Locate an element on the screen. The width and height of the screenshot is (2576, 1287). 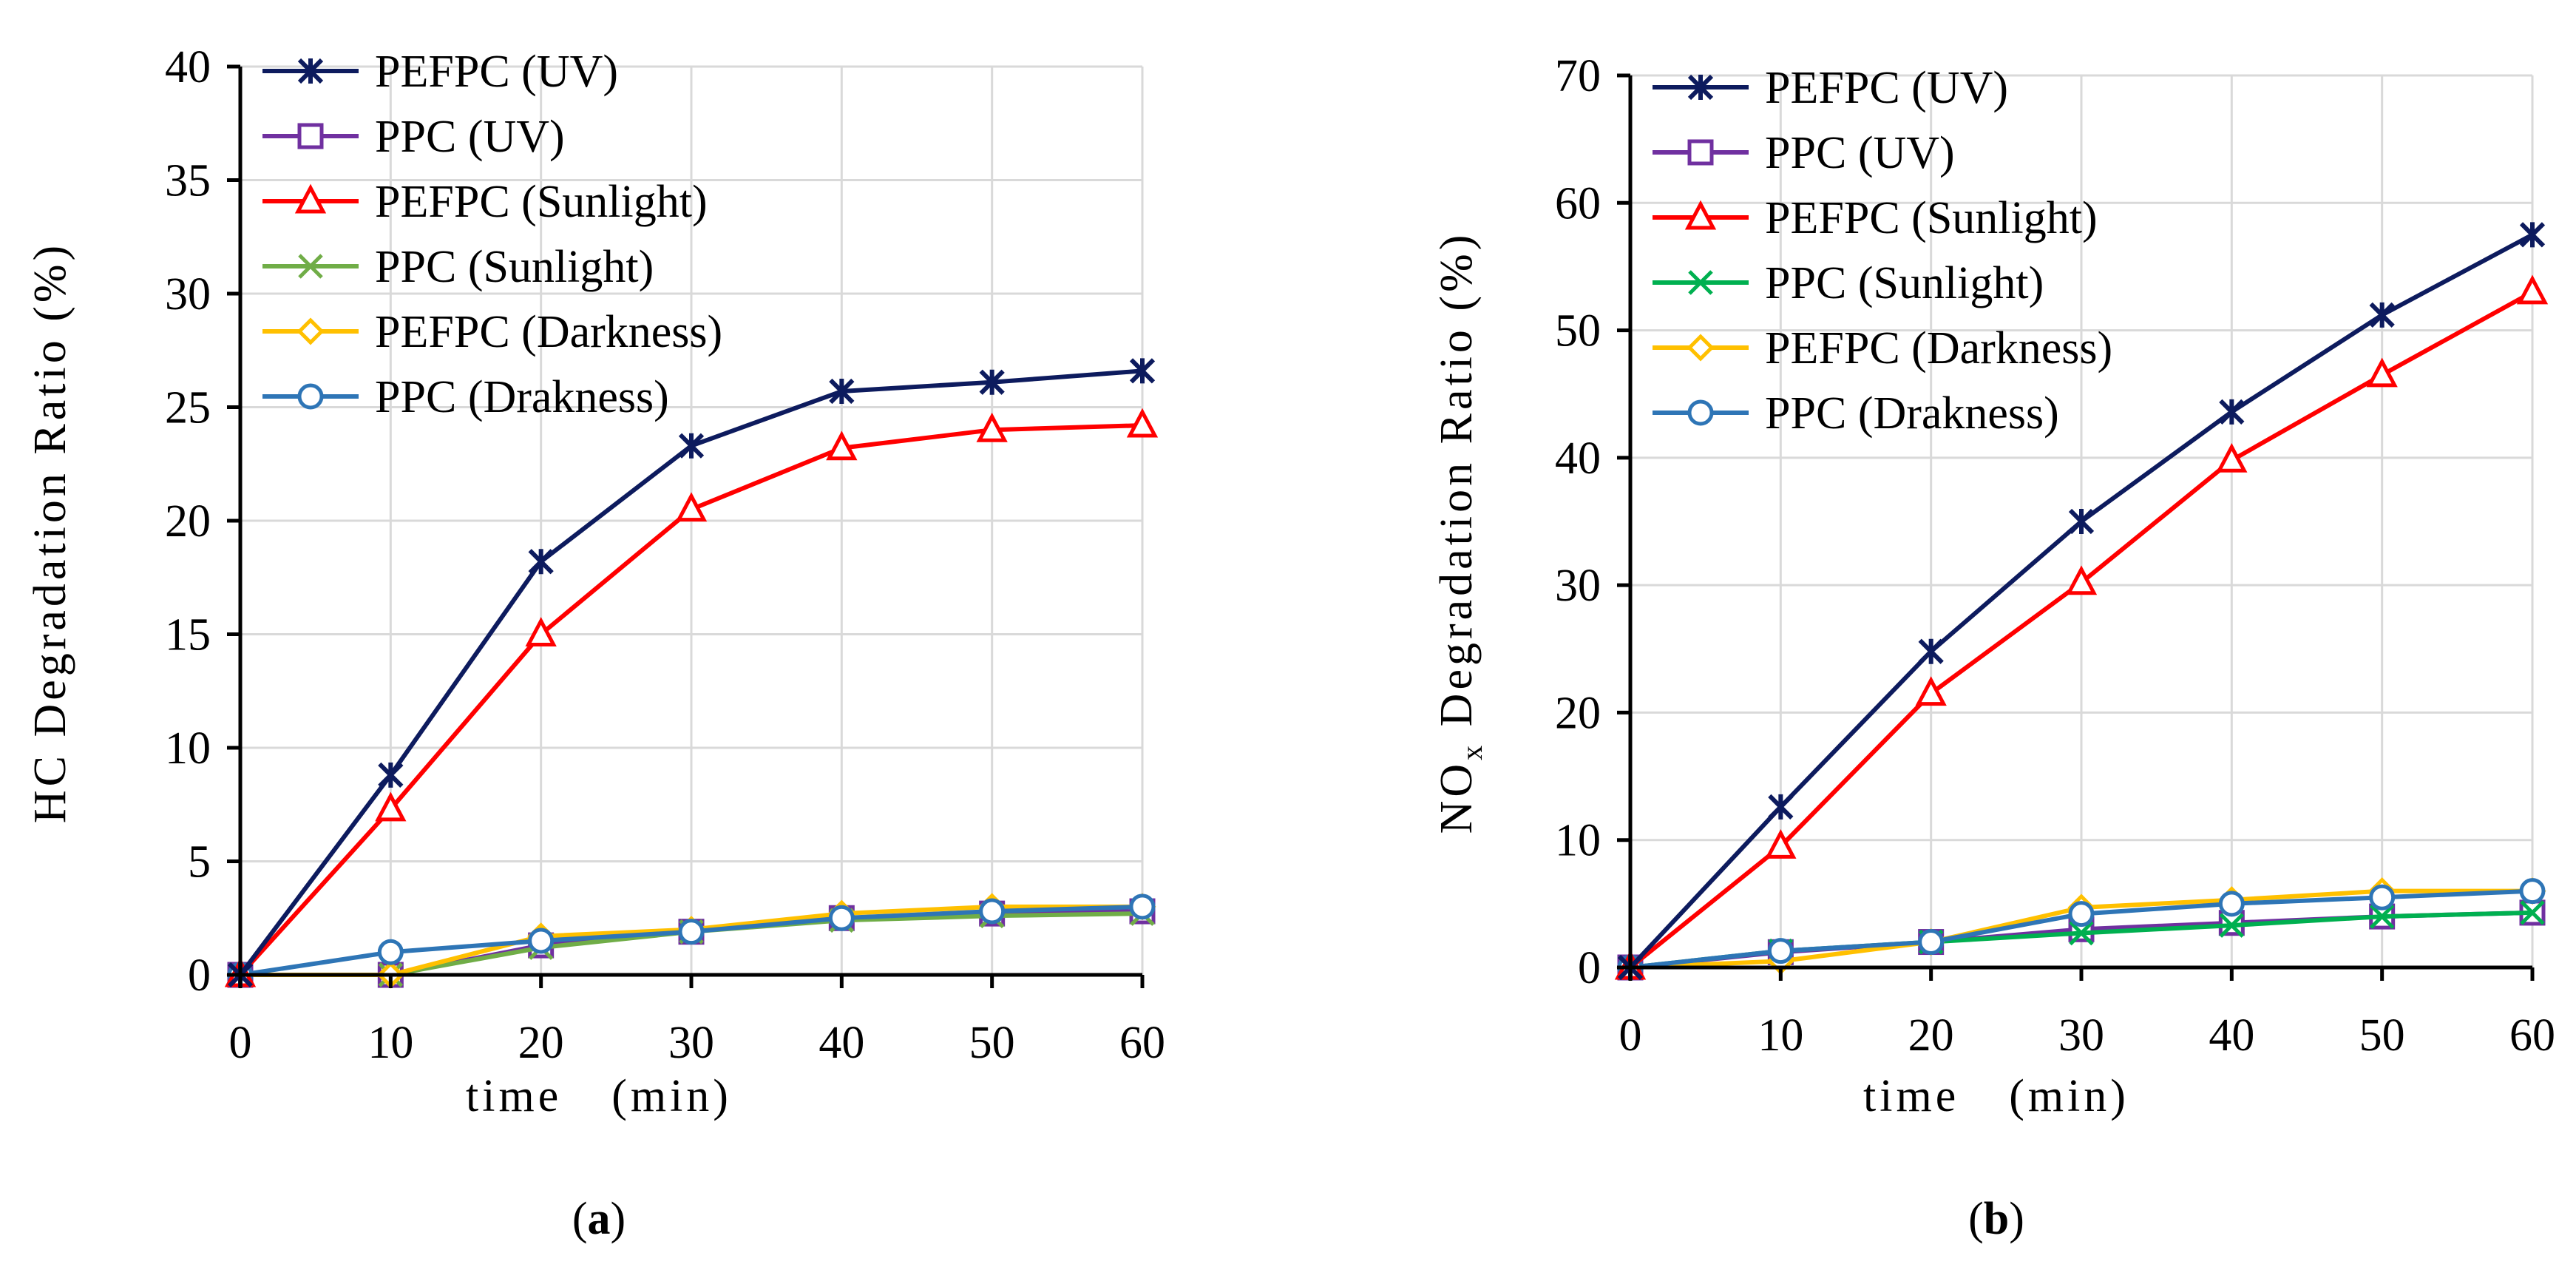
legend-item: PPC (Sunlight) is located at coordinates (1848, 283).